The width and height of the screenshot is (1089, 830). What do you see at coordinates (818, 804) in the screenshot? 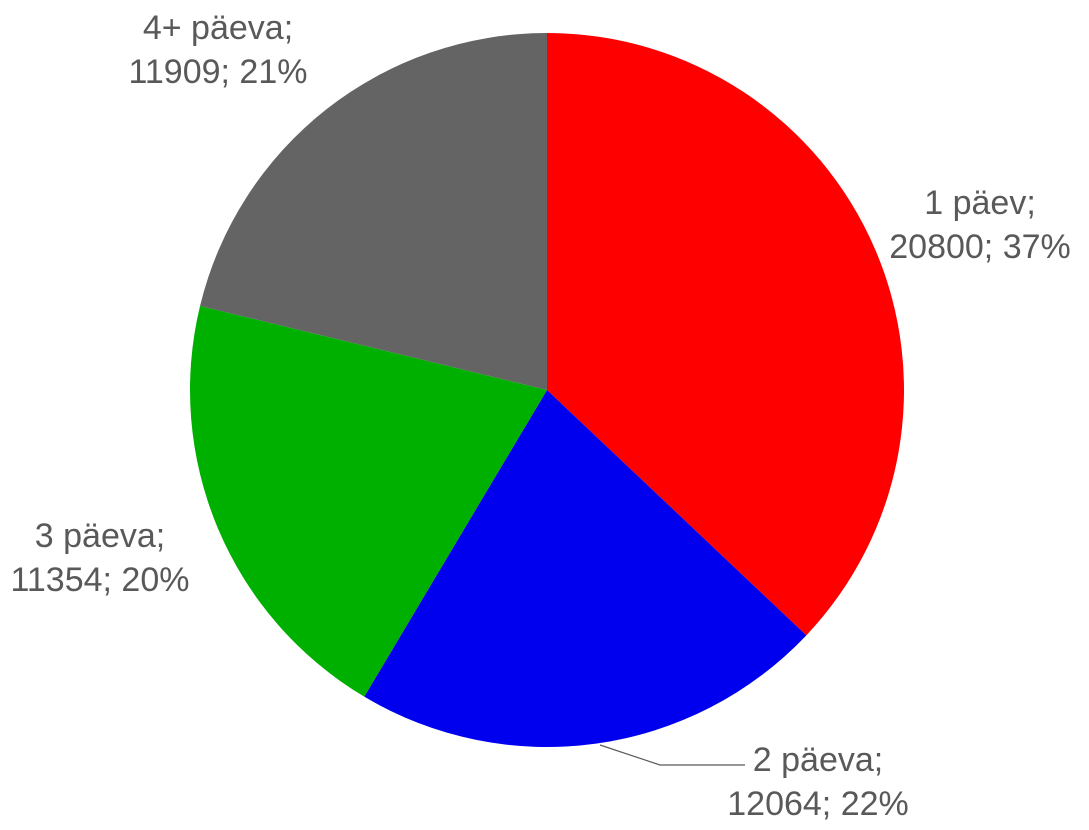
I see `data-label: 12064; 22%` at bounding box center [818, 804].